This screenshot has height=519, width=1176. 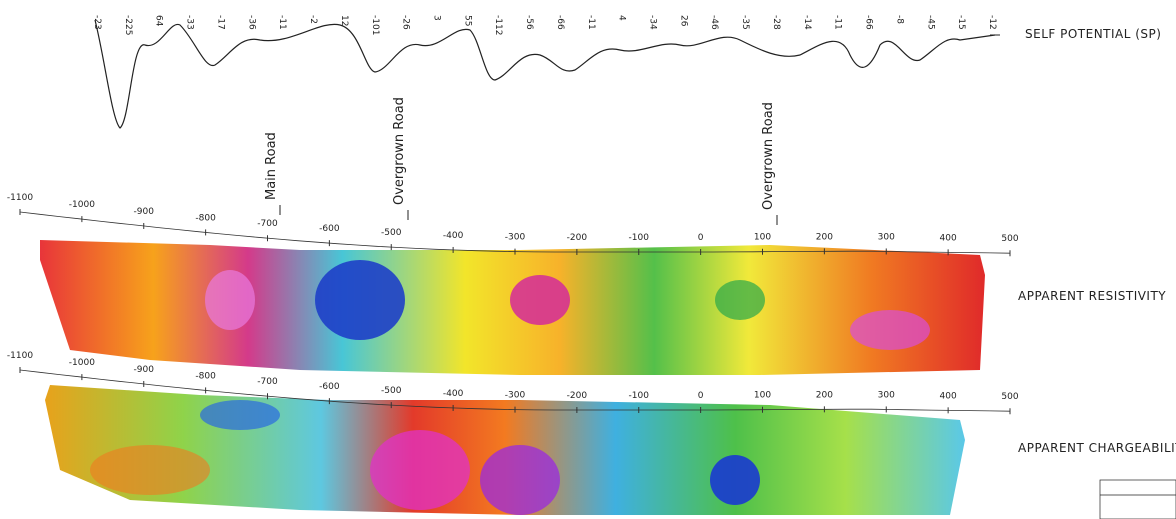 What do you see at coordinates (1137, 499) in the screenshot?
I see `legend-box` at bounding box center [1137, 499].